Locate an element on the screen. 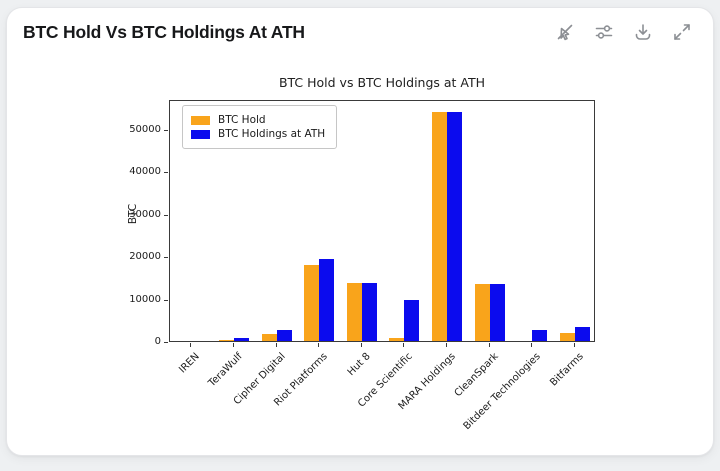 The image size is (720, 471). settings-button is located at coordinates (604, 32).